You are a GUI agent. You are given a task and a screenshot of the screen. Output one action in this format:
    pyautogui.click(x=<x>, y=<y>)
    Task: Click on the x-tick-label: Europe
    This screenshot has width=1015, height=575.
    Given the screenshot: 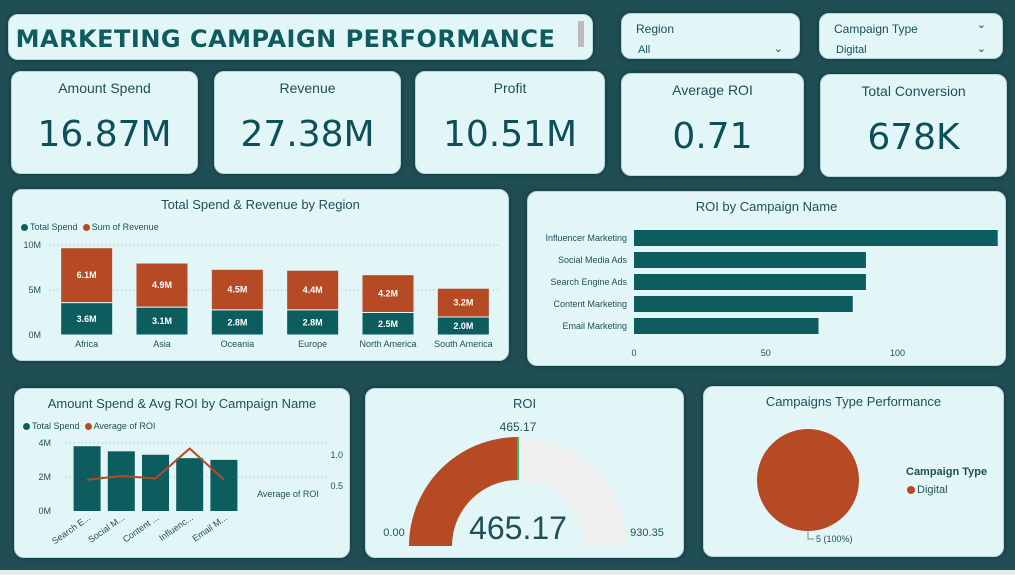 What is the action you would take?
    pyautogui.click(x=312, y=344)
    